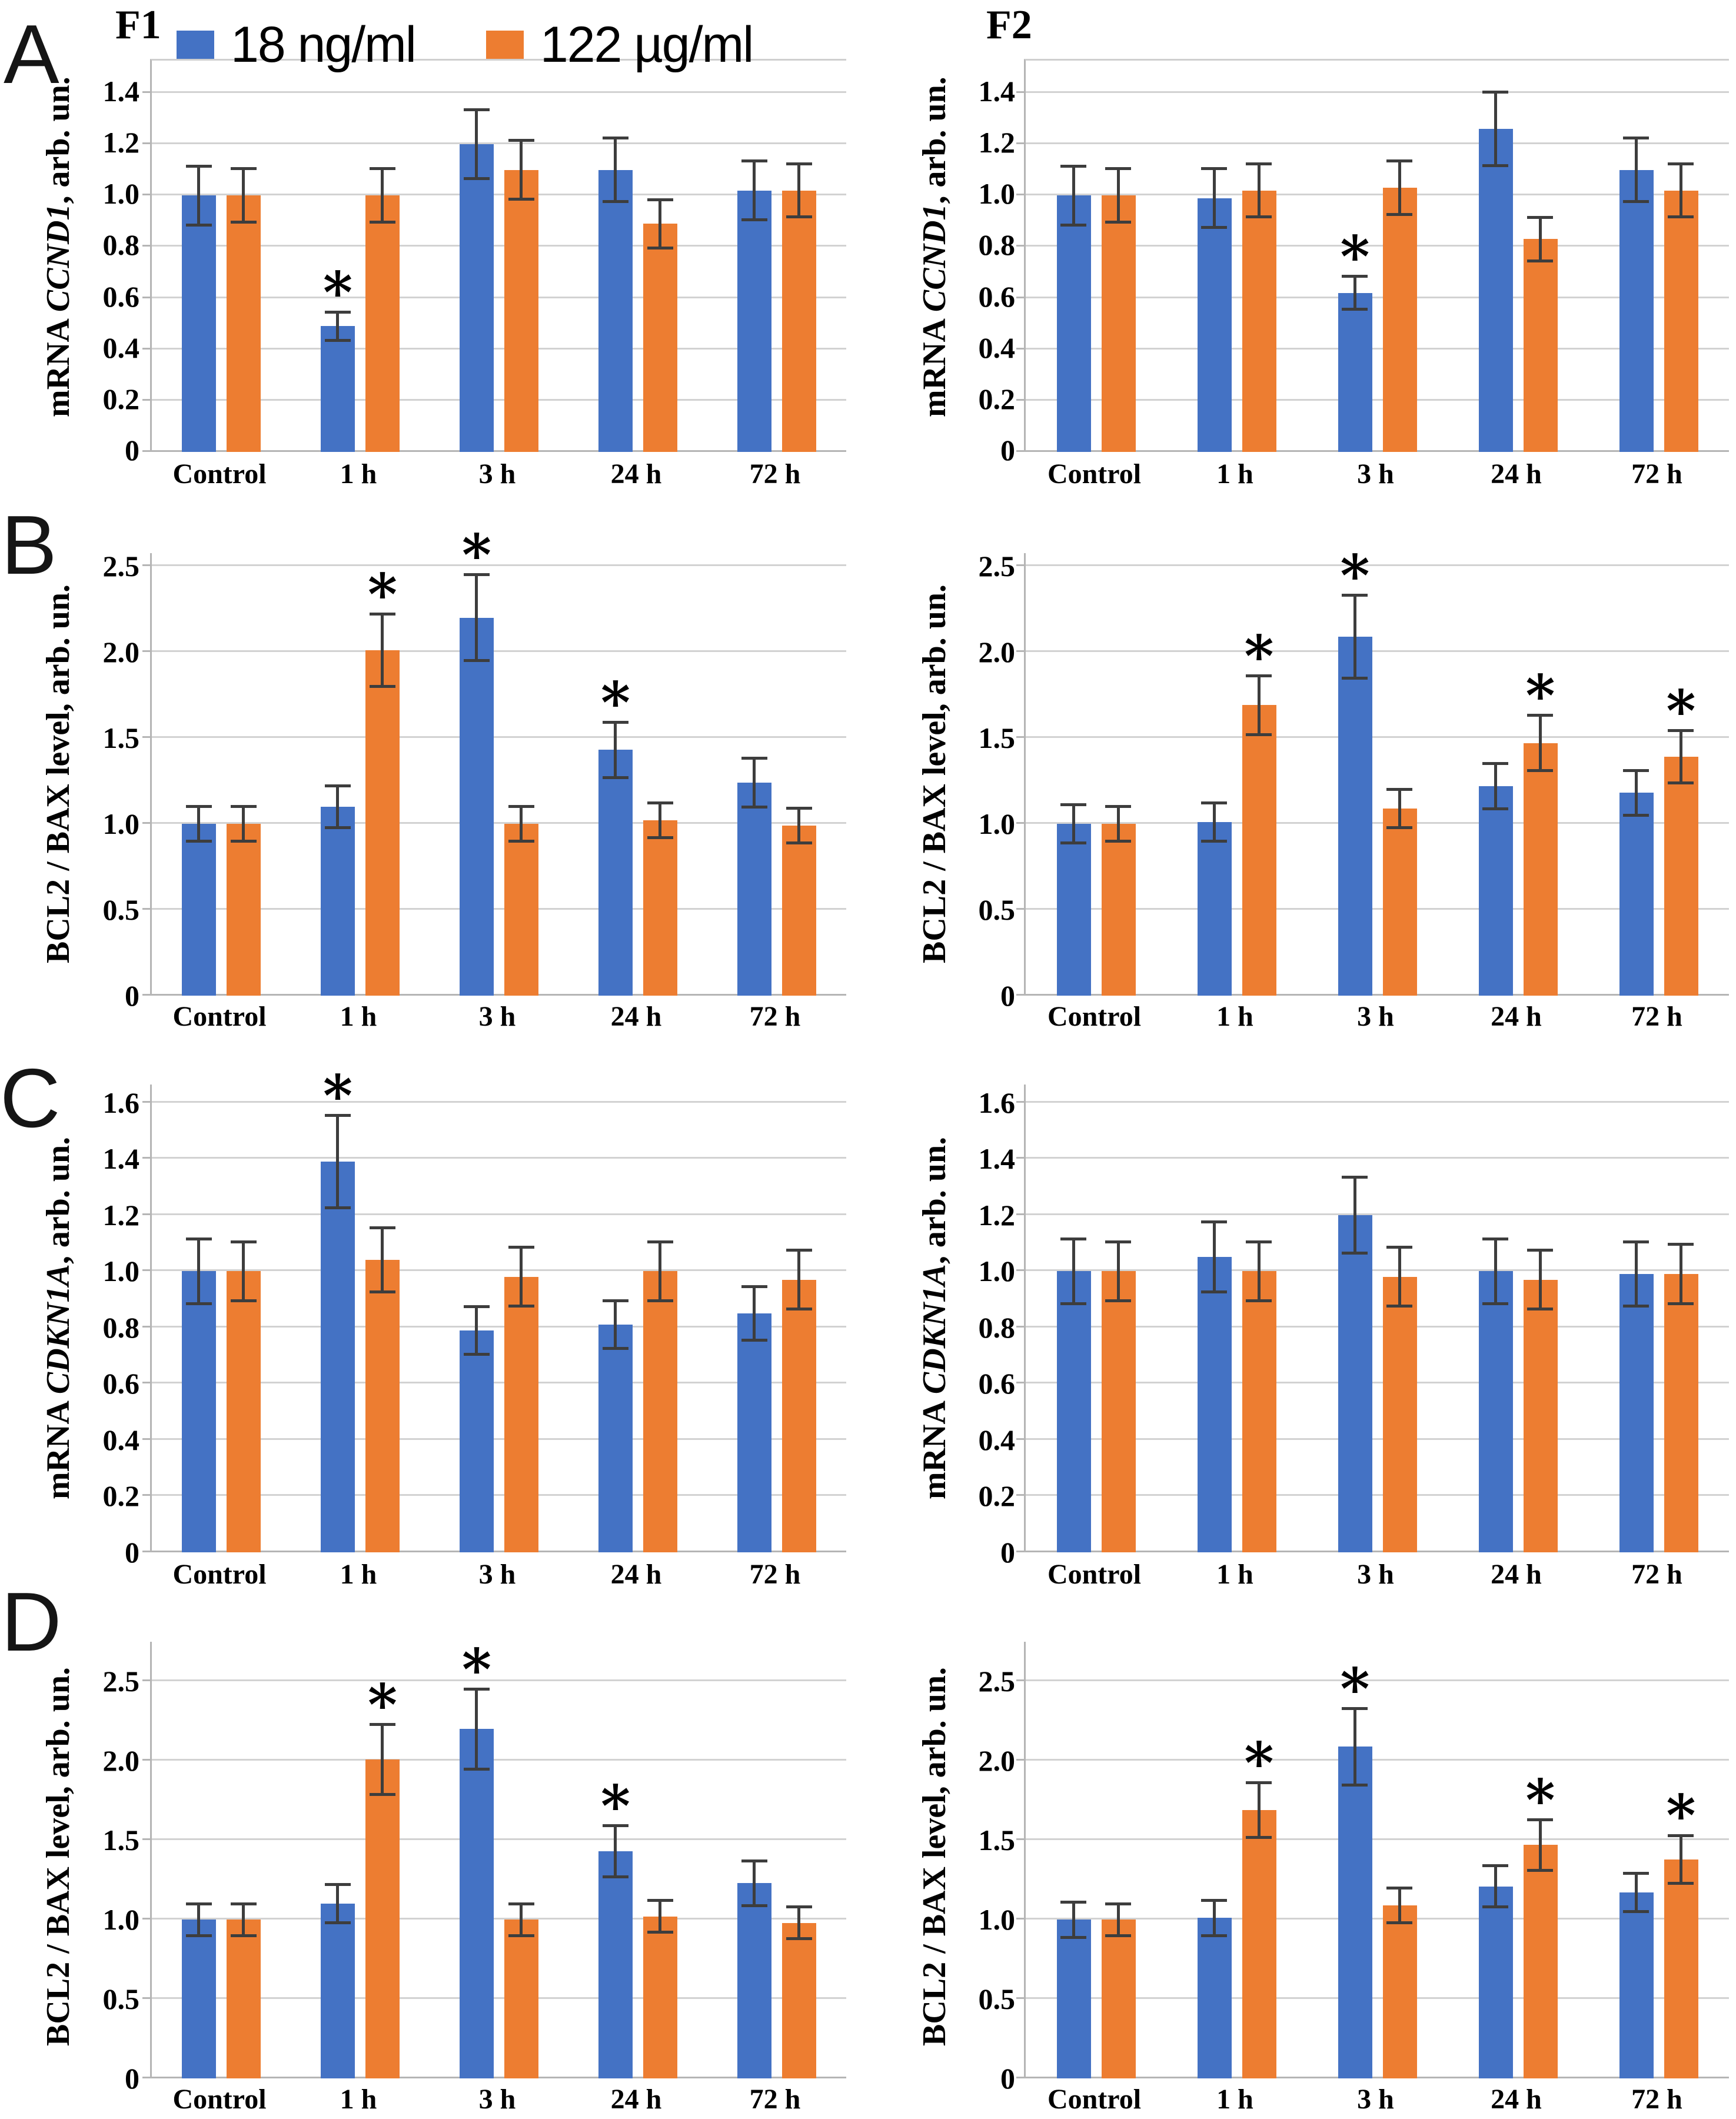 The height and width of the screenshot is (2119, 1736). I want to click on y-tick-label: 1.6, so click(997, 1102).